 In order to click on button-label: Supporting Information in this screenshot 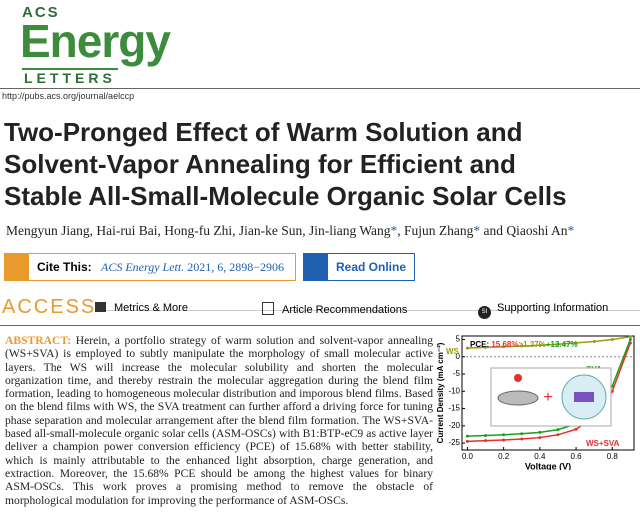, I will do `click(553, 308)`.